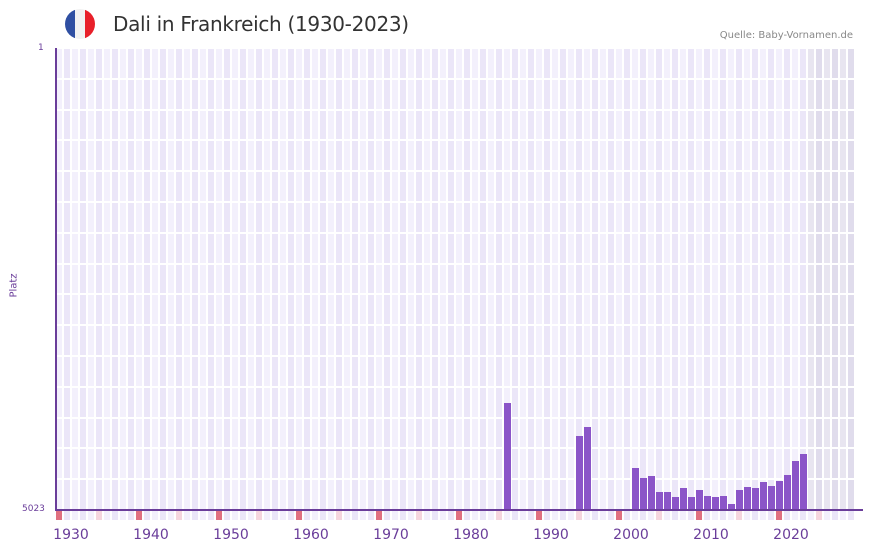 The width and height of the screenshot is (873, 552). What do you see at coordinates (715, 503) in the screenshot?
I see `bar-2010` at bounding box center [715, 503].